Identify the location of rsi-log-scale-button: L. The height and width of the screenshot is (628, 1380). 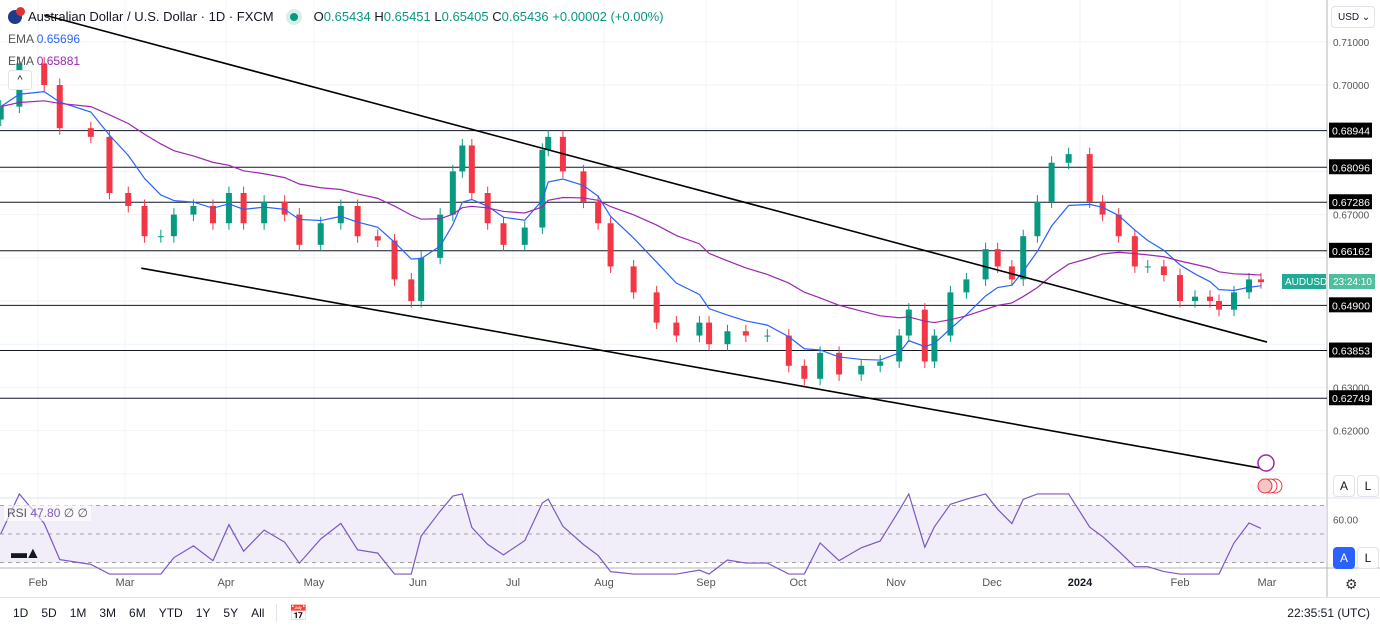
(1368, 558).